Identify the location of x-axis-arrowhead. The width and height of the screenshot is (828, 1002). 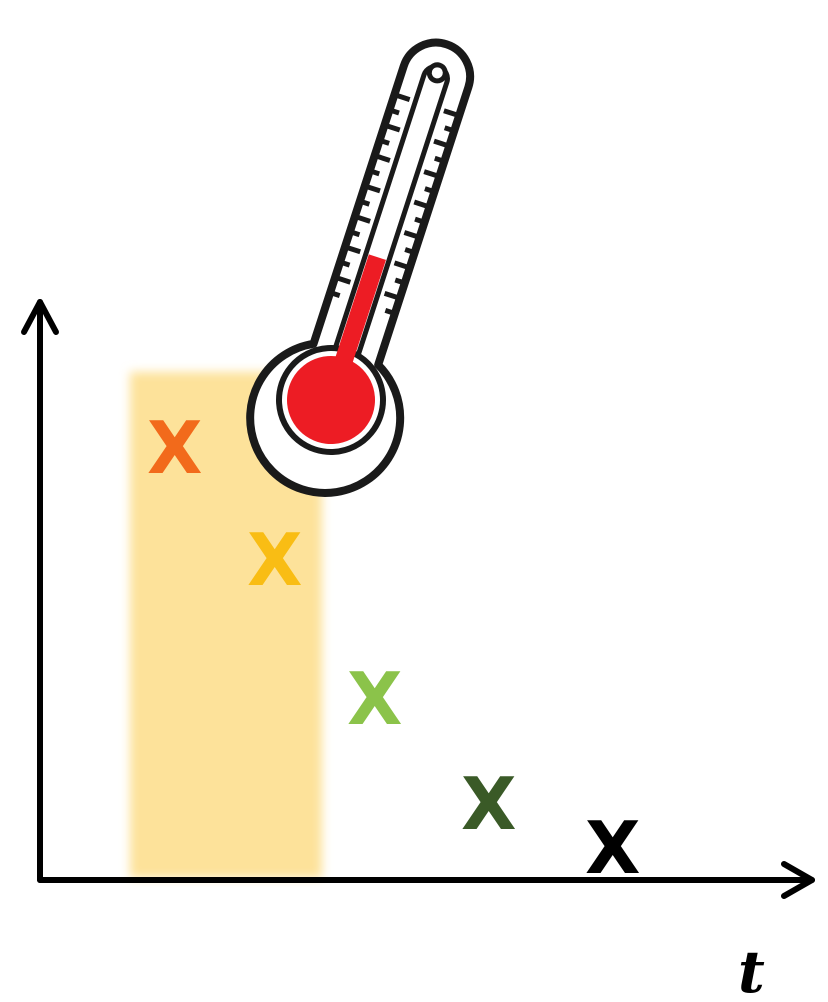
(798, 880).